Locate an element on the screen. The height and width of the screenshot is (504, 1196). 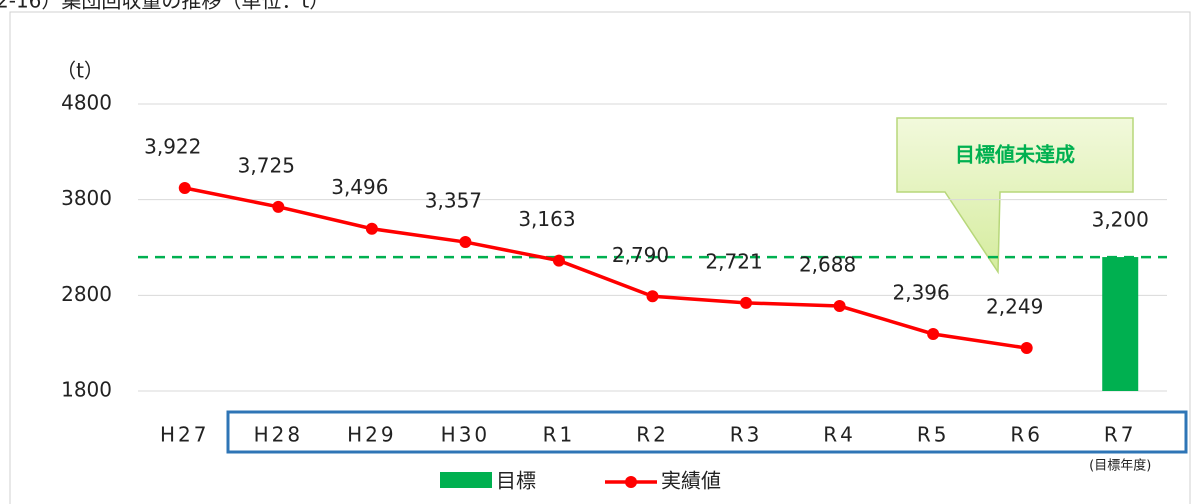
x-tick-label: R4 is located at coordinates (839, 435).